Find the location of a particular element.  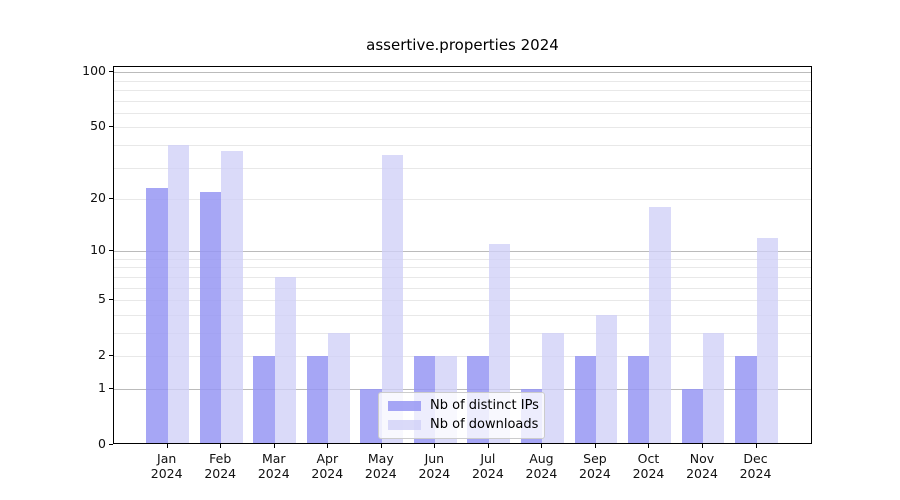

x-tick-month: Aug is located at coordinates (541, 458).